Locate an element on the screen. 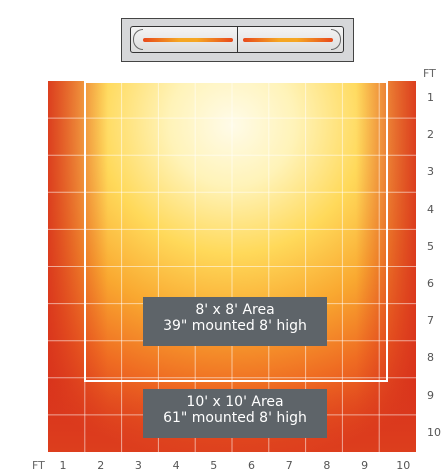  y-tick-label: 4 is located at coordinates (430, 209).